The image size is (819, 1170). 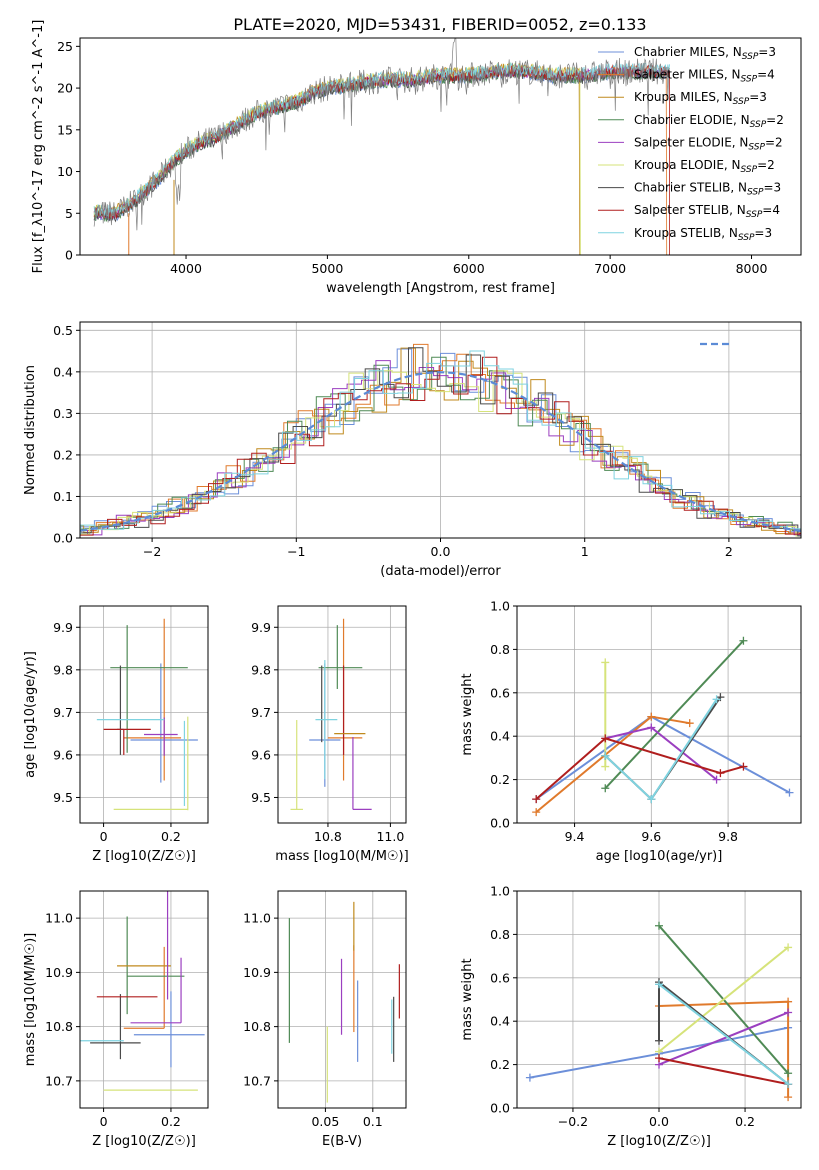 I want to click on y-tick-label: 20, so click(x=65, y=88).